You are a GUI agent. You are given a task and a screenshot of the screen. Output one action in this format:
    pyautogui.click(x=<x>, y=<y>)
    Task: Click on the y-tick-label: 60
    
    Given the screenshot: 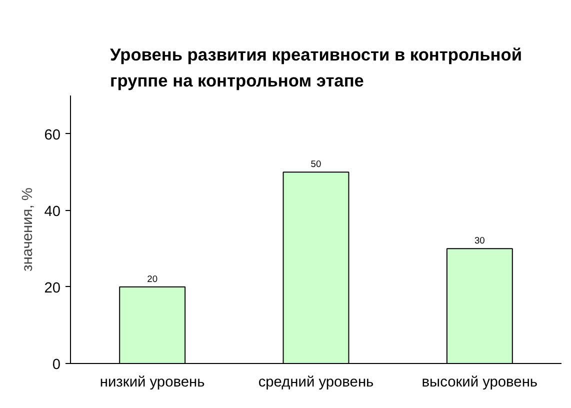 What is the action you would take?
    pyautogui.click(x=52, y=135)
    